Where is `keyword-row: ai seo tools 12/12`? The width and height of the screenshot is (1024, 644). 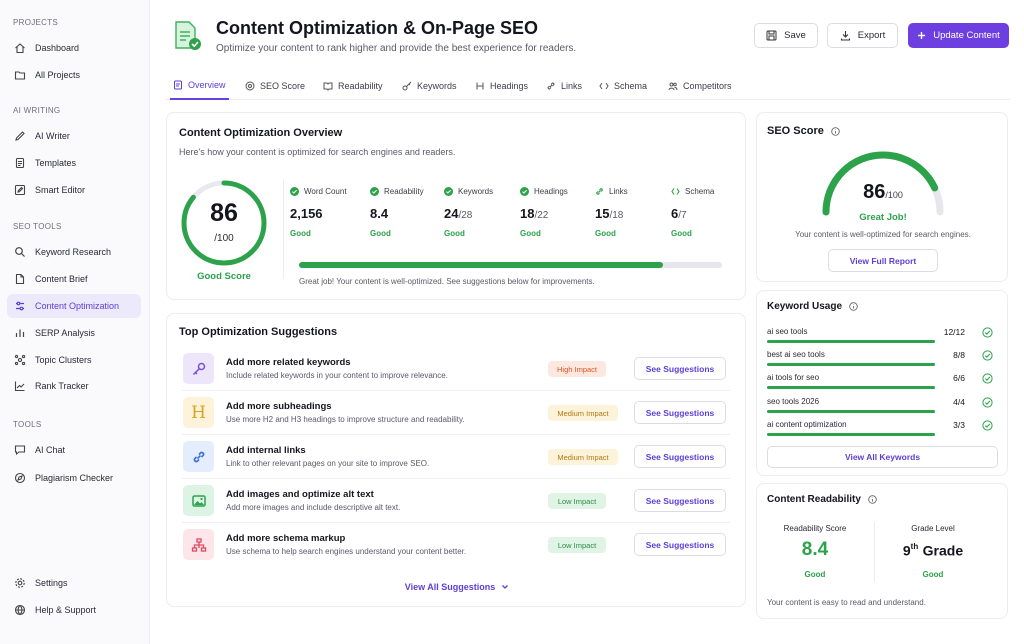
keyword-row: ai seo tools 12/12 is located at coordinates (882, 339).